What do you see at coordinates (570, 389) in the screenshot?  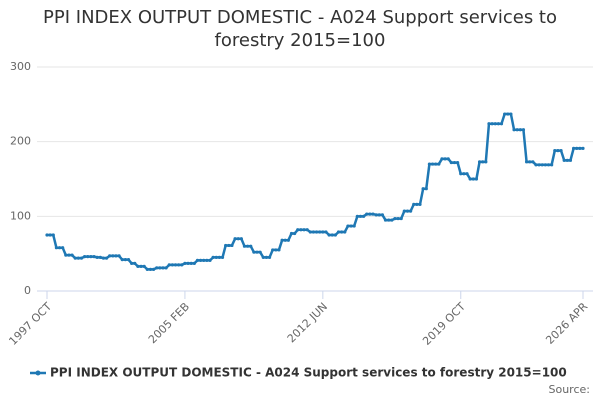 I see `source: Source:` at bounding box center [570, 389].